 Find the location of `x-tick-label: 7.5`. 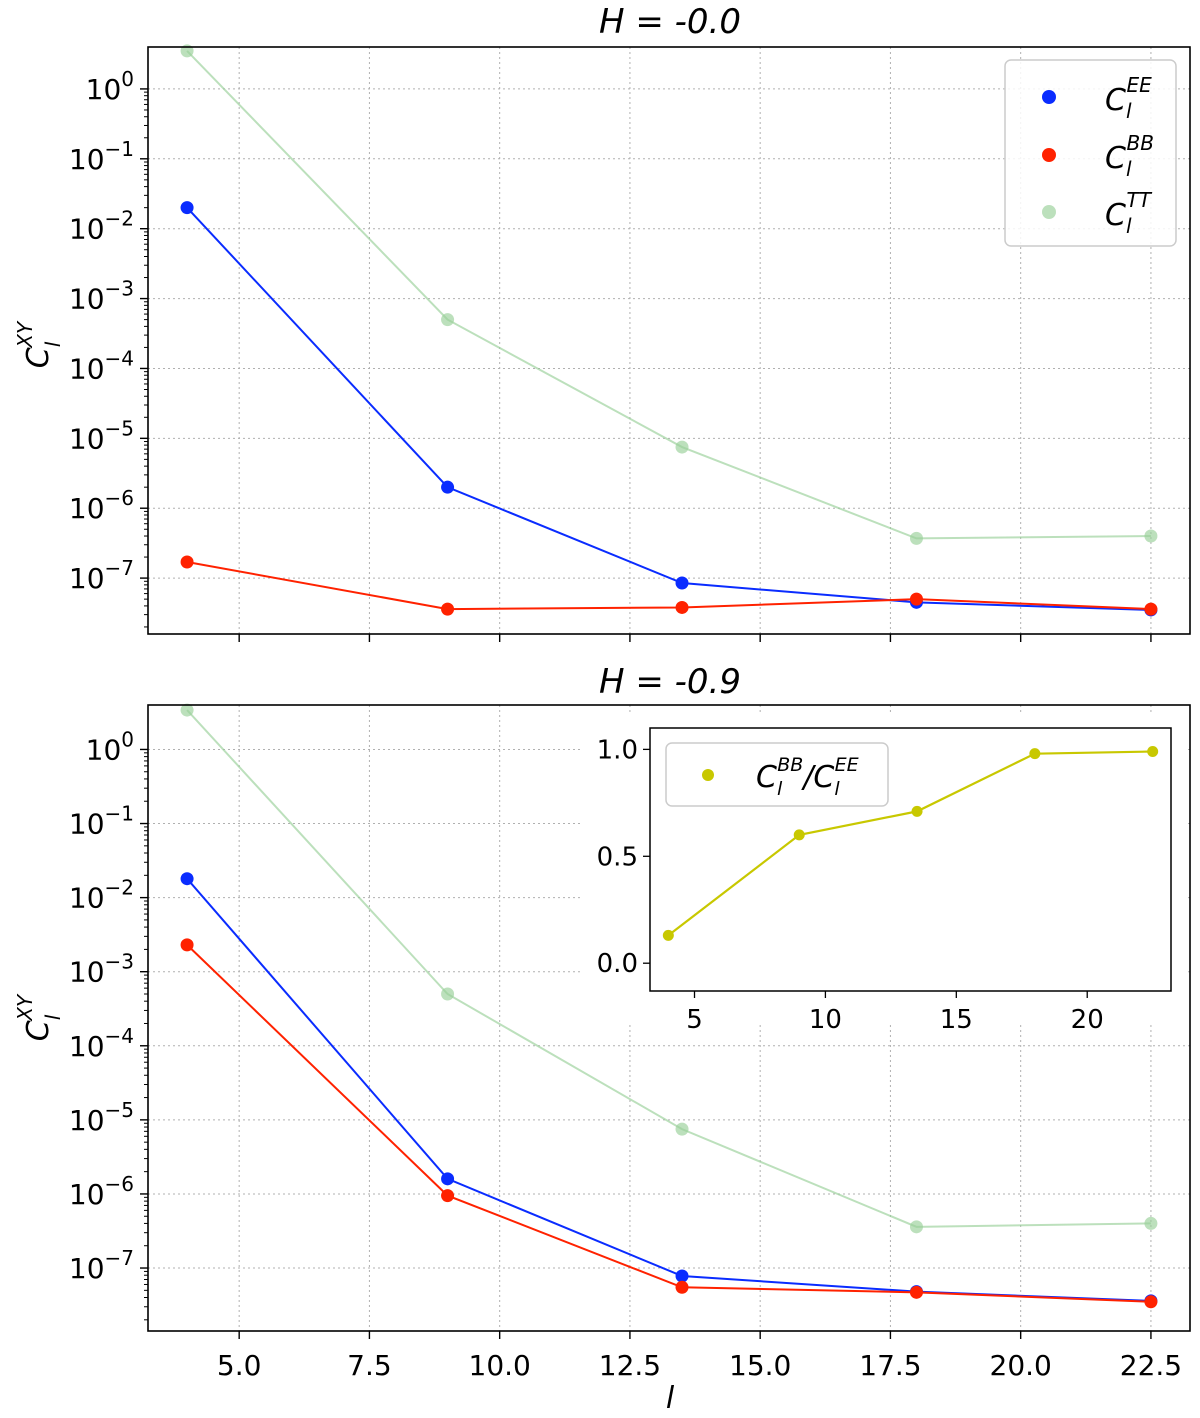

x-tick-label: 7.5 is located at coordinates (369, 1365).